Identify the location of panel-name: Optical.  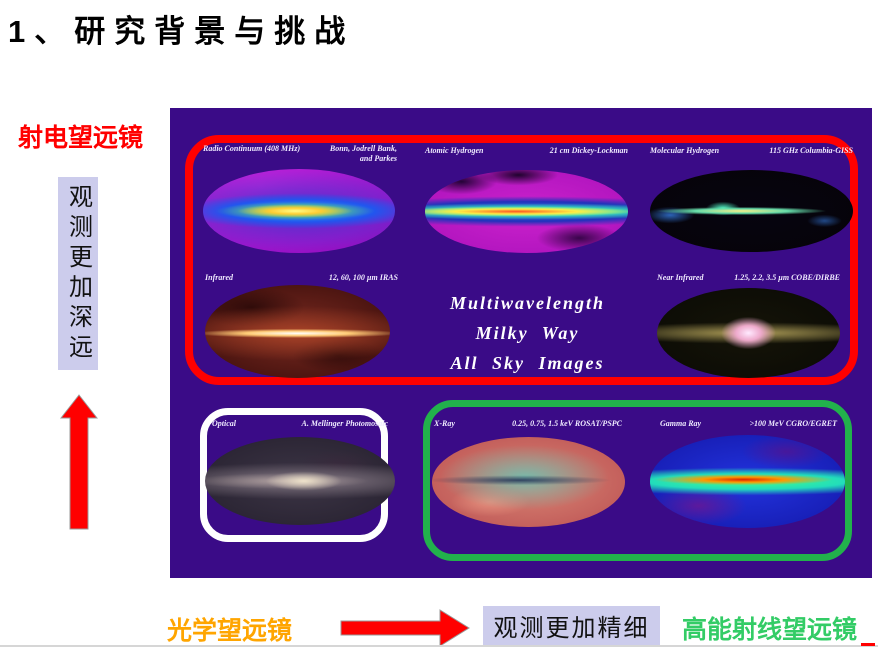
(224, 423).